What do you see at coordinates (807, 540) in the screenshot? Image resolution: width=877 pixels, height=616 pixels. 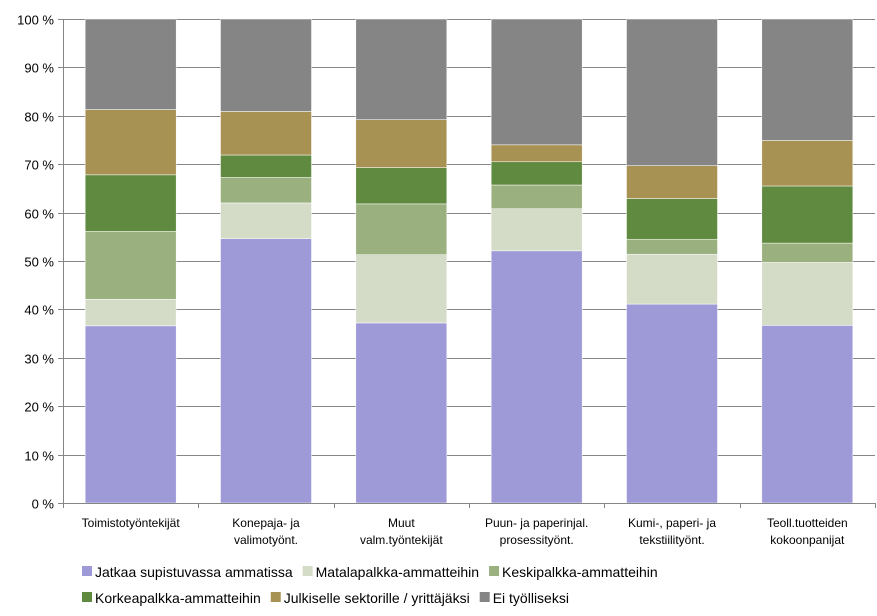 I see `x-category-label: kokoonpanijat` at bounding box center [807, 540].